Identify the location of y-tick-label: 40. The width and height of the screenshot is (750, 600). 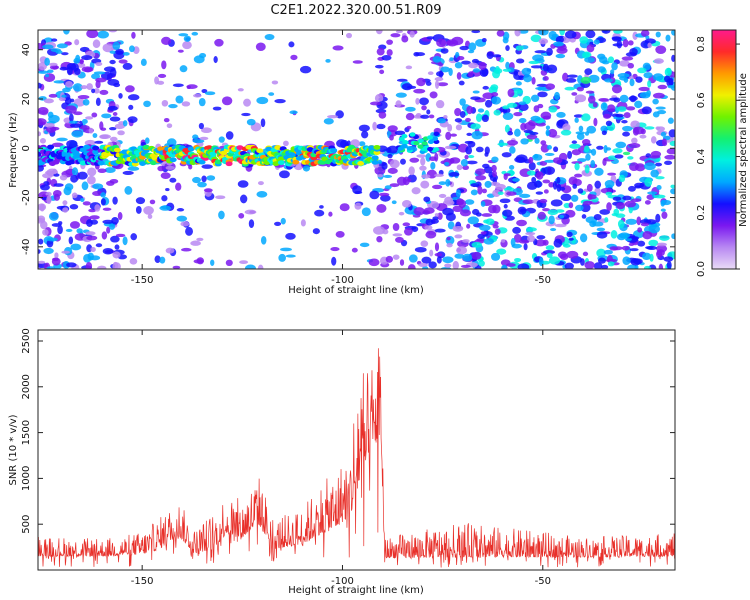
(26, 49).